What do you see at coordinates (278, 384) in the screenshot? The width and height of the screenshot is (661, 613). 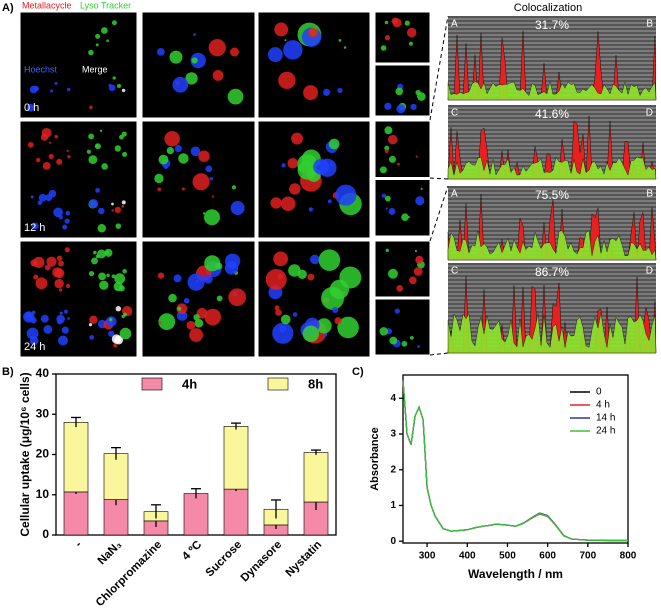 I see `legend-swatch` at bounding box center [278, 384].